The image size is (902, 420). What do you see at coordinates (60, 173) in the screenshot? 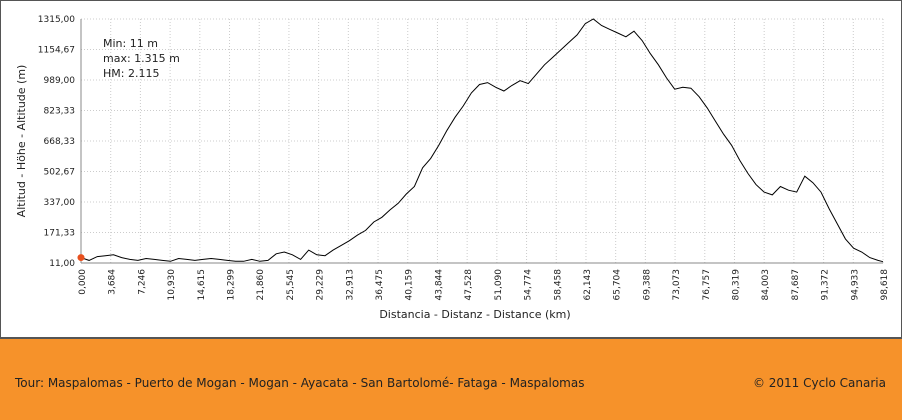
I see `y-tick-label: 502,67` at bounding box center [60, 173].